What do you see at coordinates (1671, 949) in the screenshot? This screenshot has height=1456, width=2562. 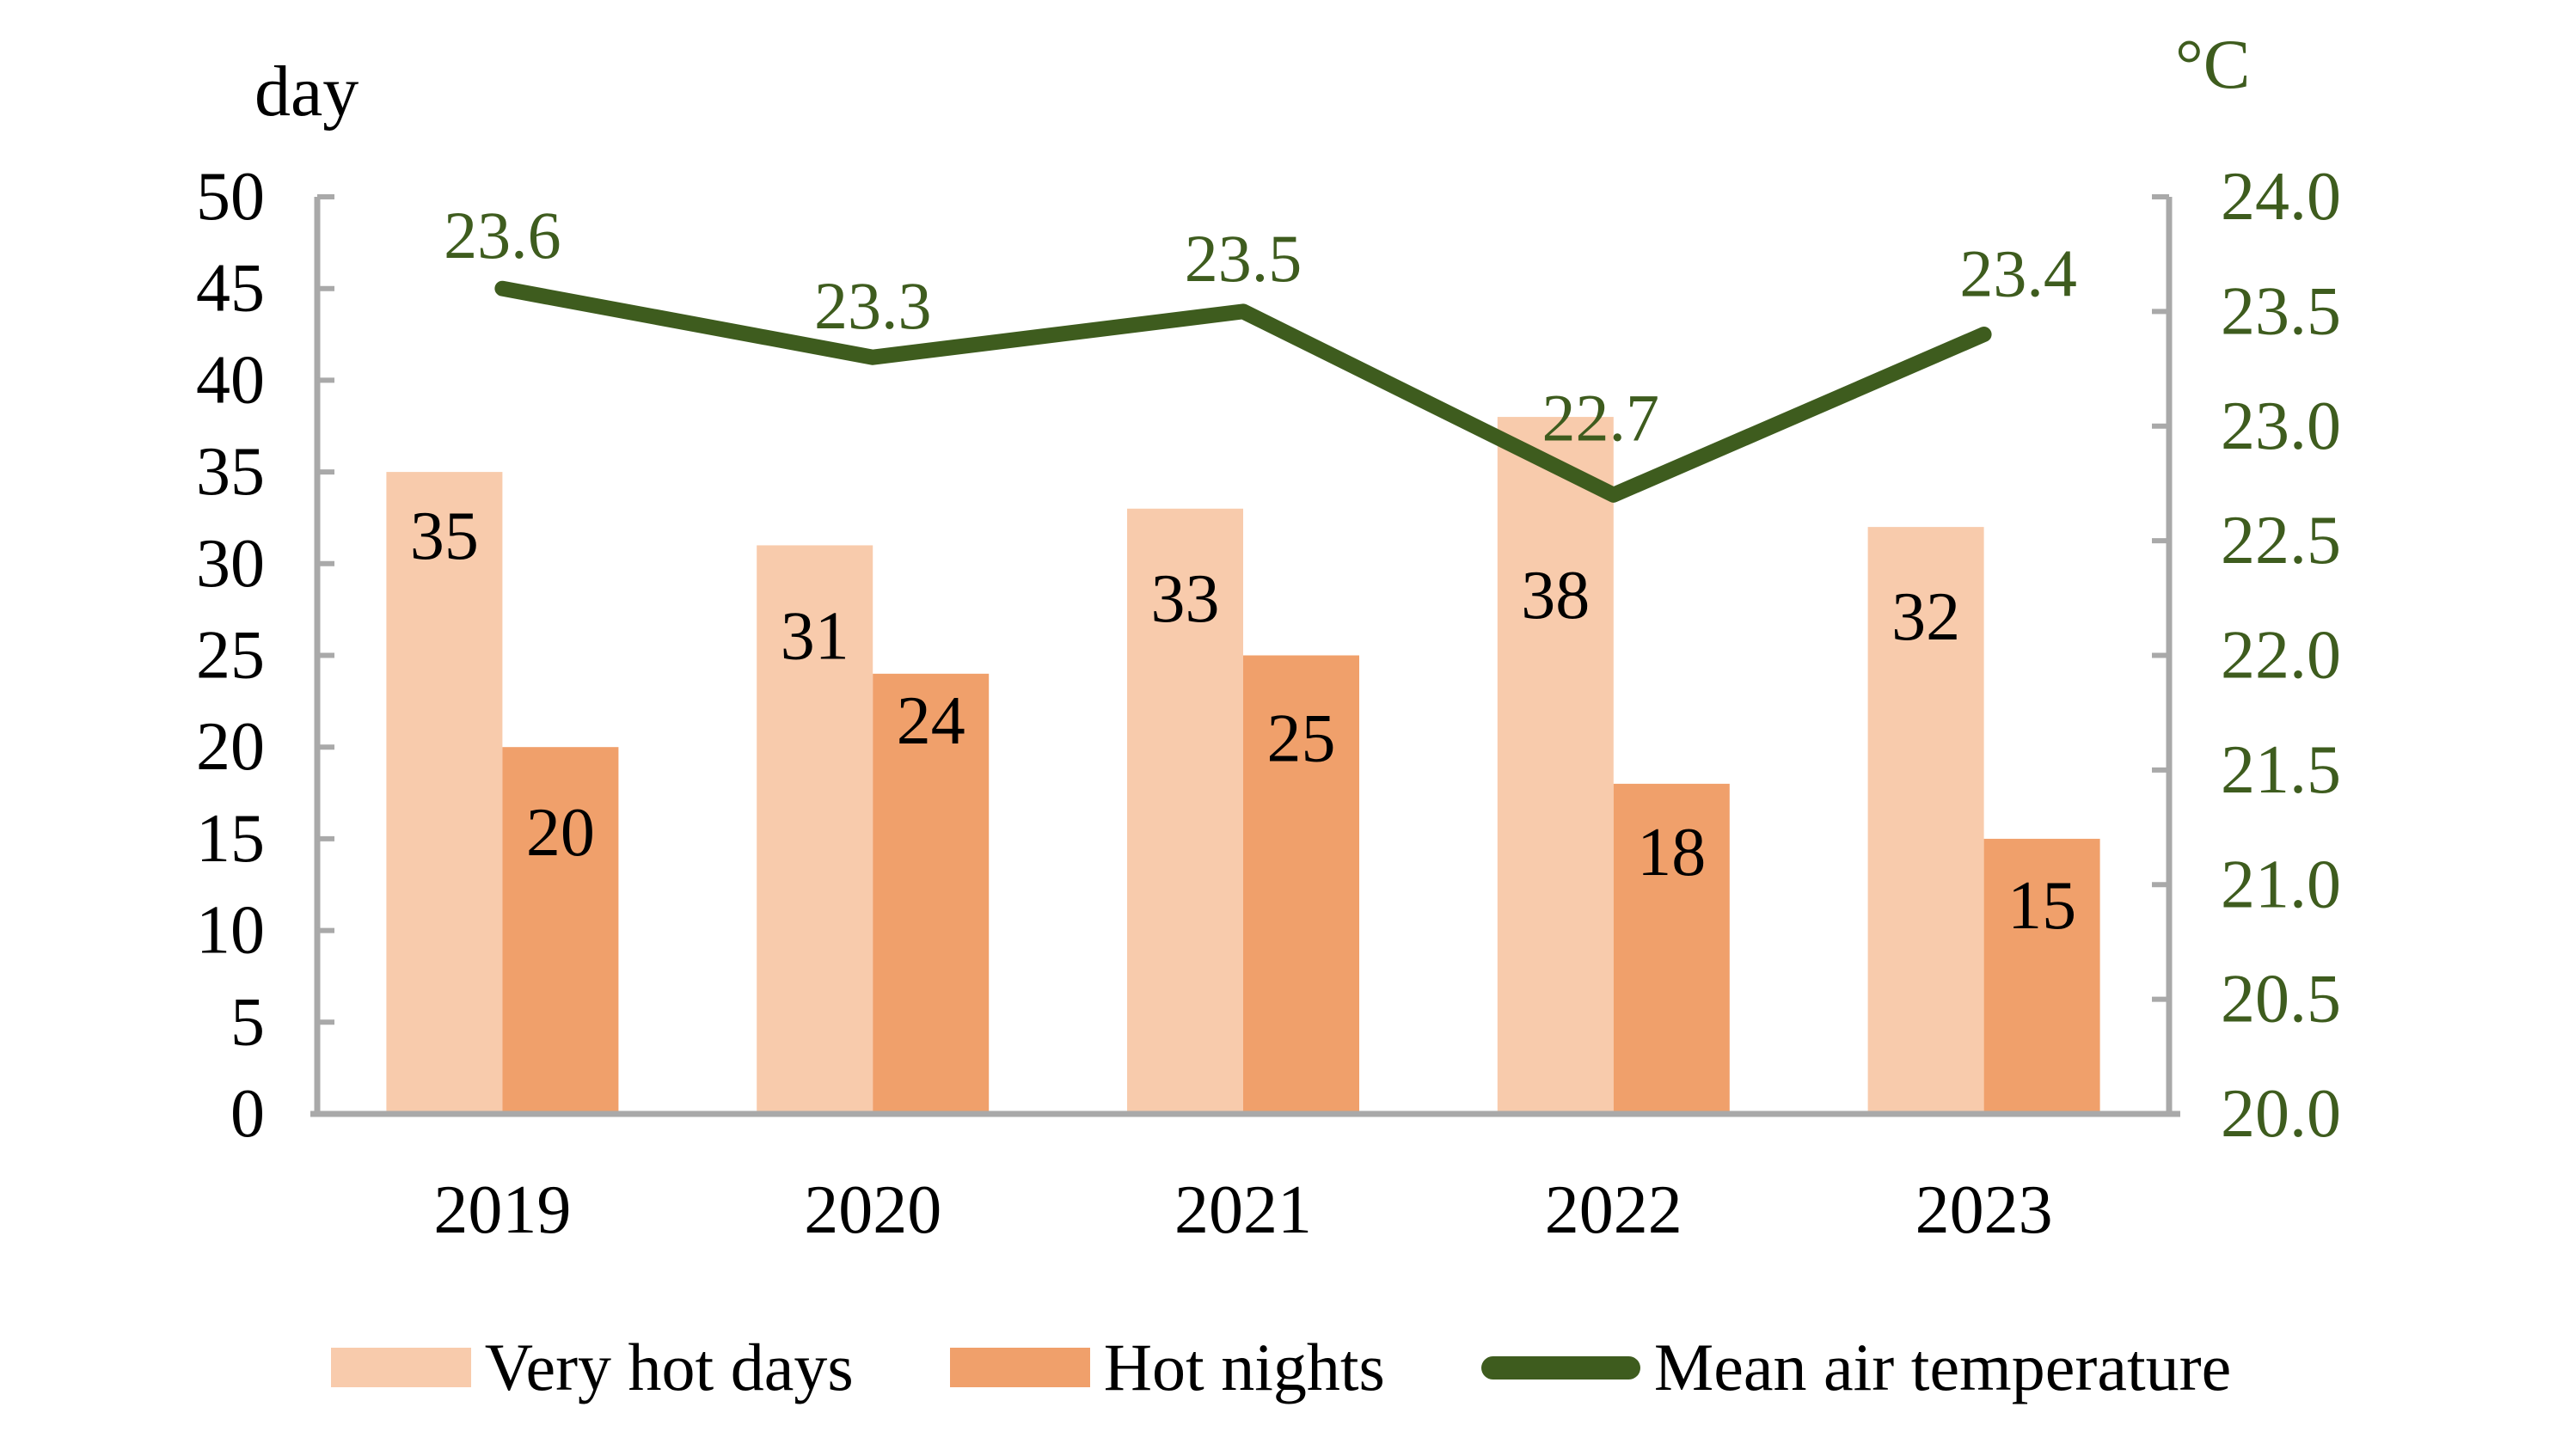 I see `bar-hot-nights-2022` at bounding box center [1671, 949].